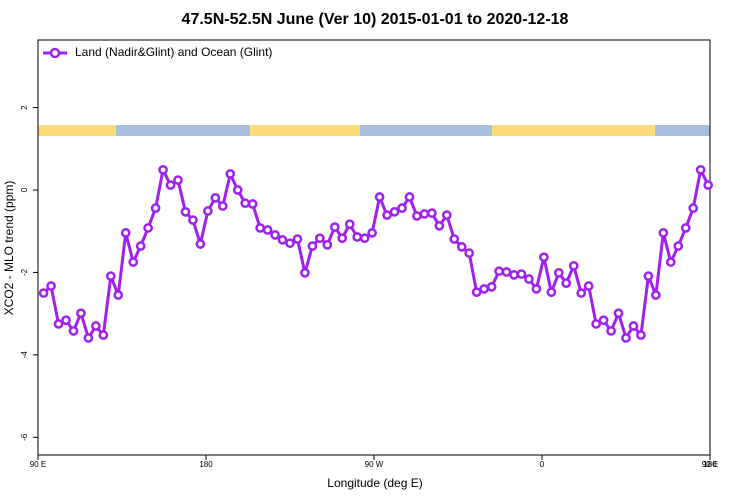 Image resolution: width=750 pixels, height=500 pixels. Describe the element at coordinates (374, 483) in the screenshot. I see `x-axis-label: Longitude (deg E)` at that location.